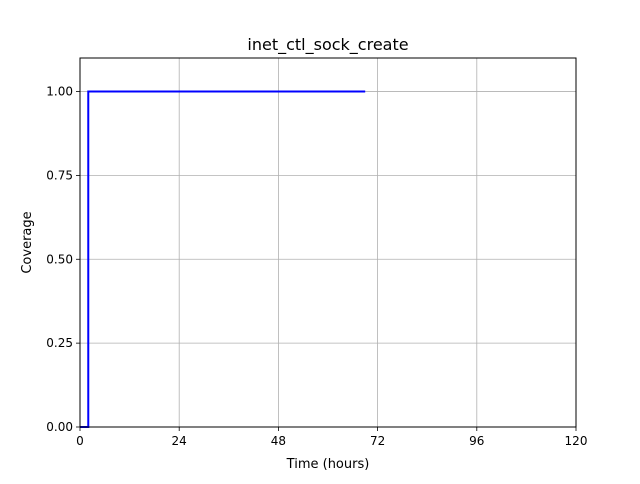 Image resolution: width=640 pixels, height=484 pixels. What do you see at coordinates (328, 464) in the screenshot?
I see `x-axis-label: Time (hours)` at bounding box center [328, 464].